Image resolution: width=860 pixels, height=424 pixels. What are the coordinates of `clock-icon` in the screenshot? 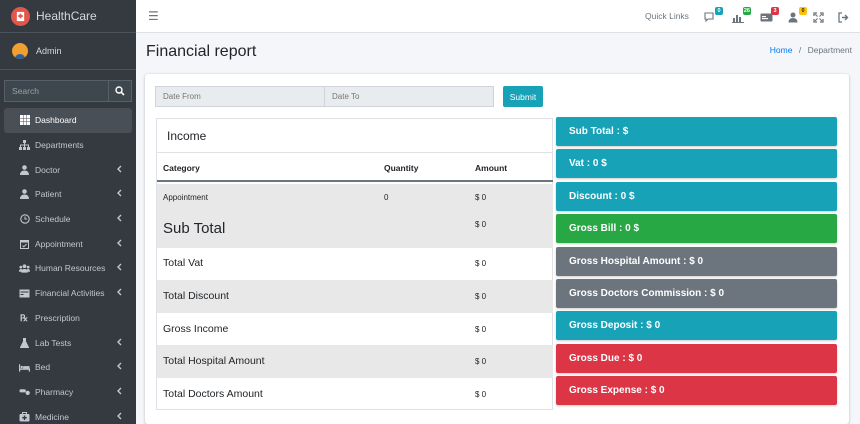 It's located at (24, 219).